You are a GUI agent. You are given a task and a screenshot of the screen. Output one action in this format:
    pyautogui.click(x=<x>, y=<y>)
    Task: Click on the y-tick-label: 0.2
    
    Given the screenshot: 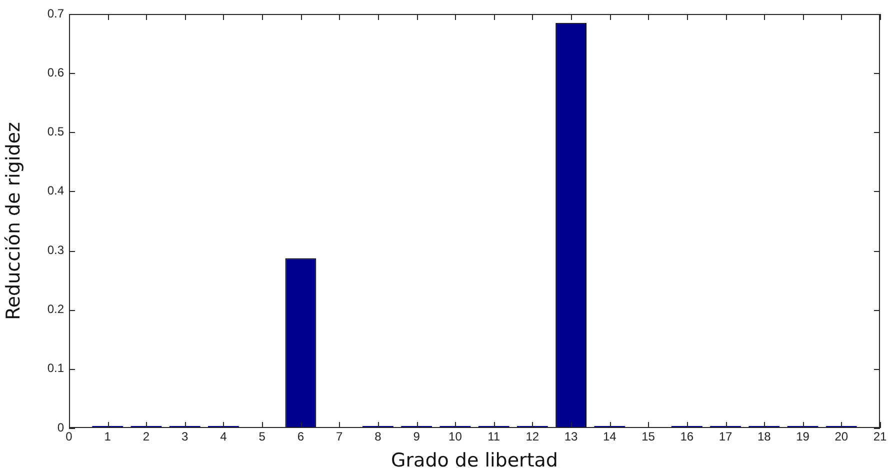 What is the action you would take?
    pyautogui.click(x=55, y=309)
    